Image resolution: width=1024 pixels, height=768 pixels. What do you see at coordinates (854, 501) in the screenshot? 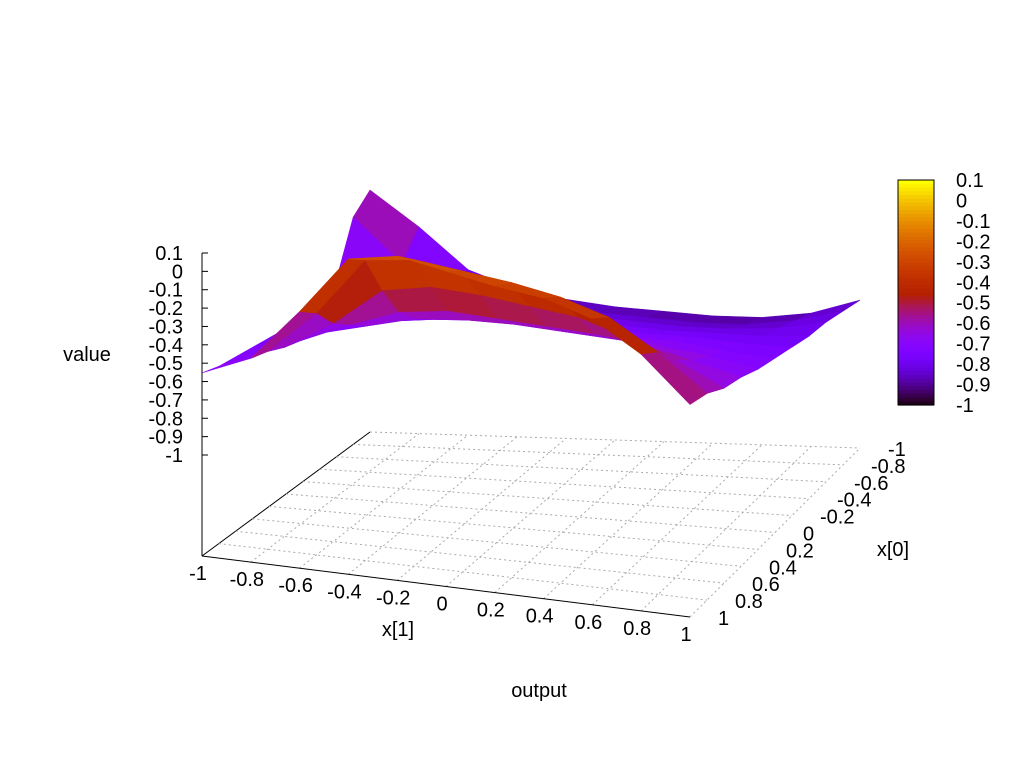
I see `y-tick-label: -0.4` at bounding box center [854, 501].